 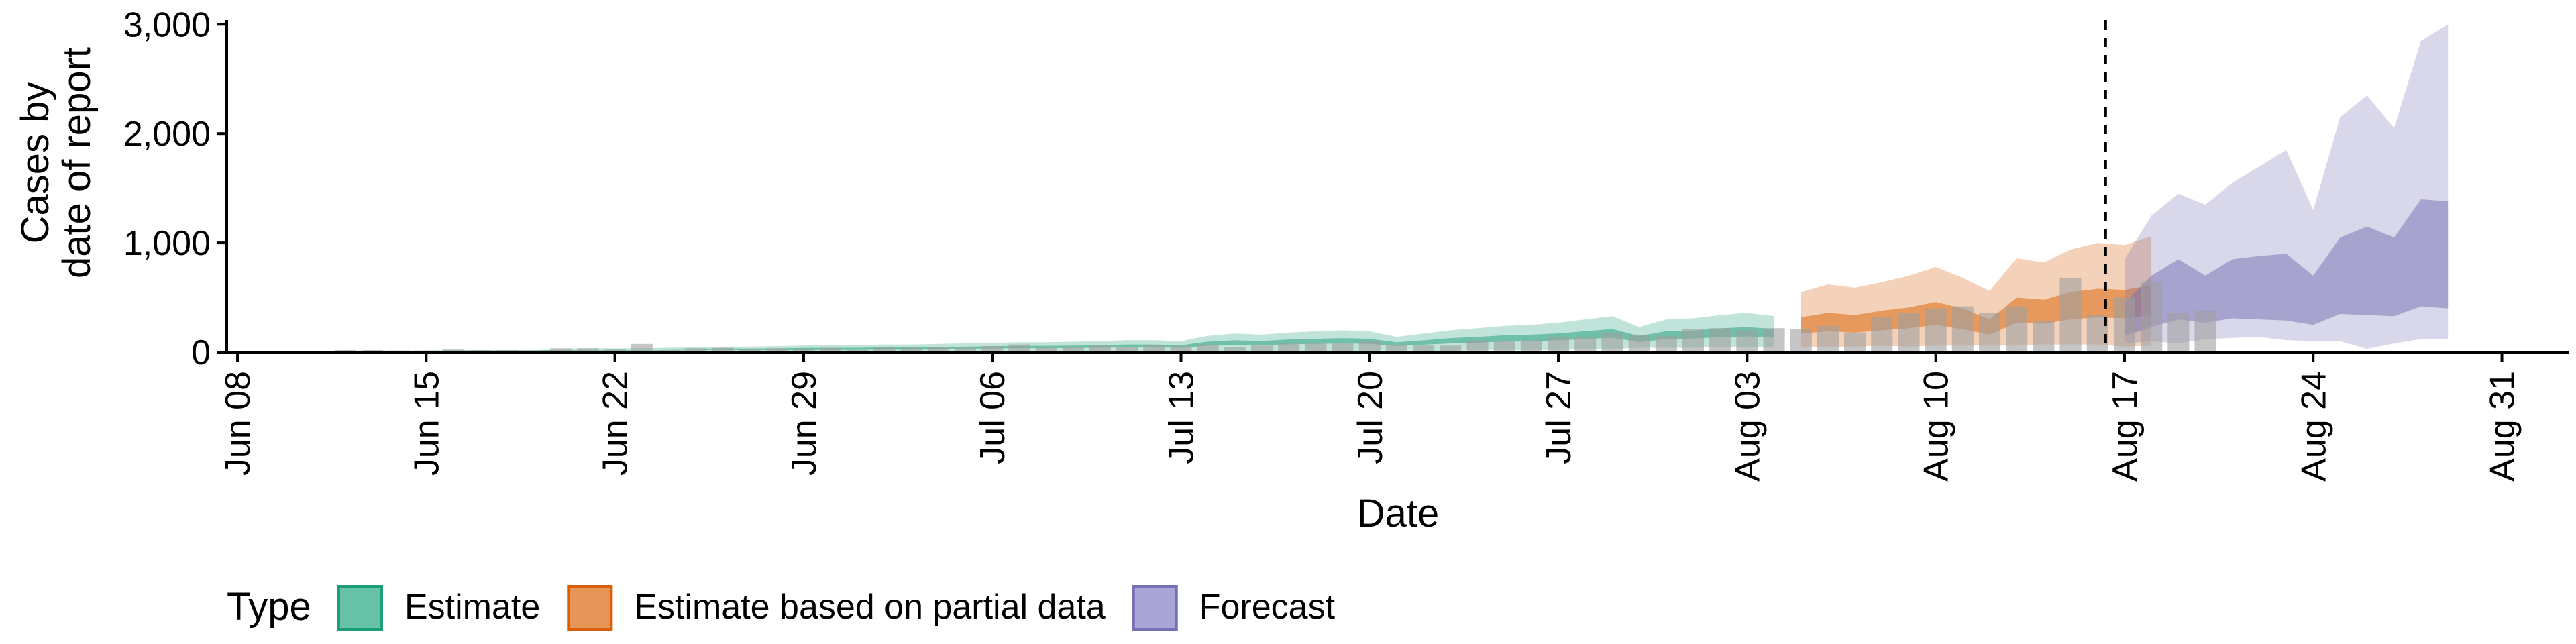 I want to click on x-tick-label: Jul 20, so click(x=1370, y=417).